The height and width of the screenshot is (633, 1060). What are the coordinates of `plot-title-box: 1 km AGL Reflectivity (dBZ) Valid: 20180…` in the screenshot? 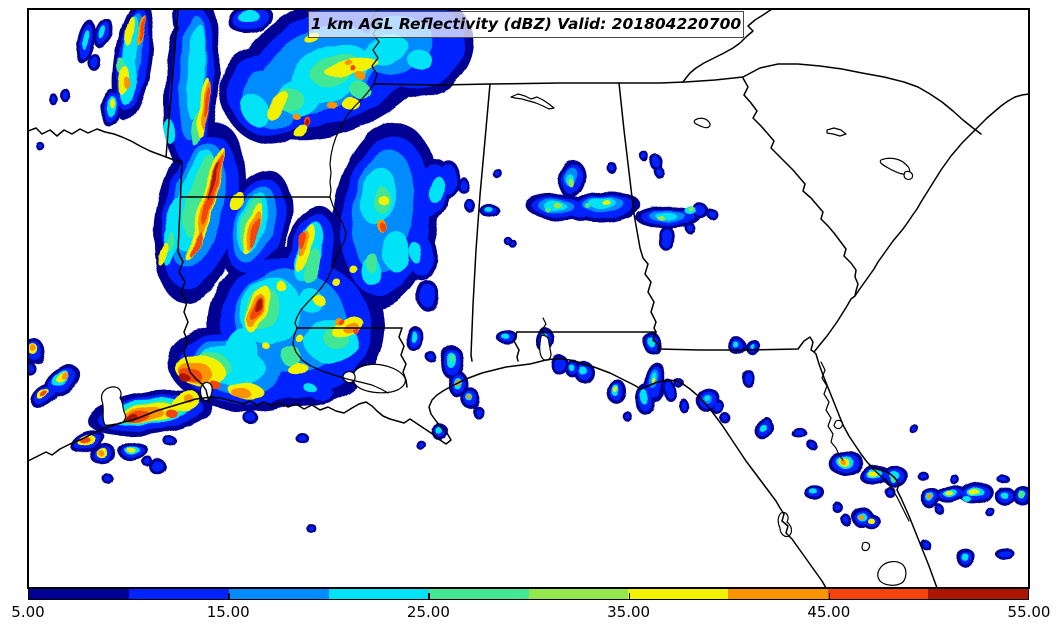 It's located at (526, 24).